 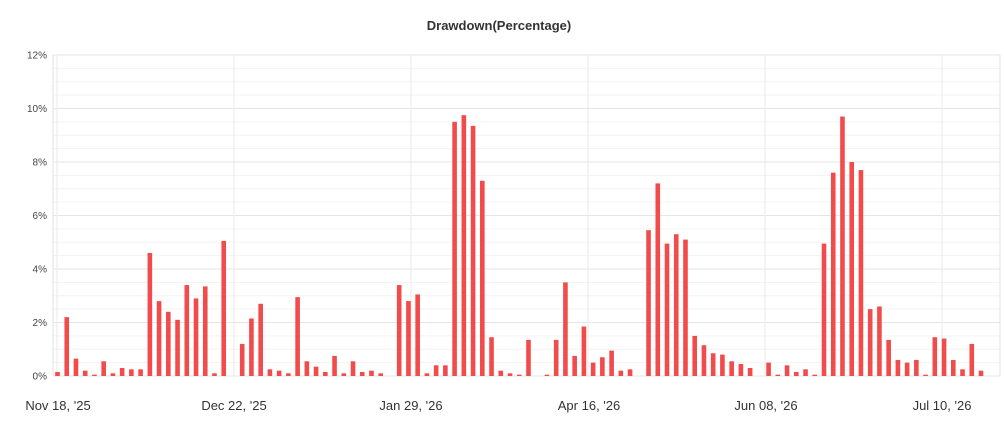 I want to click on y-tick-label: 0%, so click(x=40, y=377).